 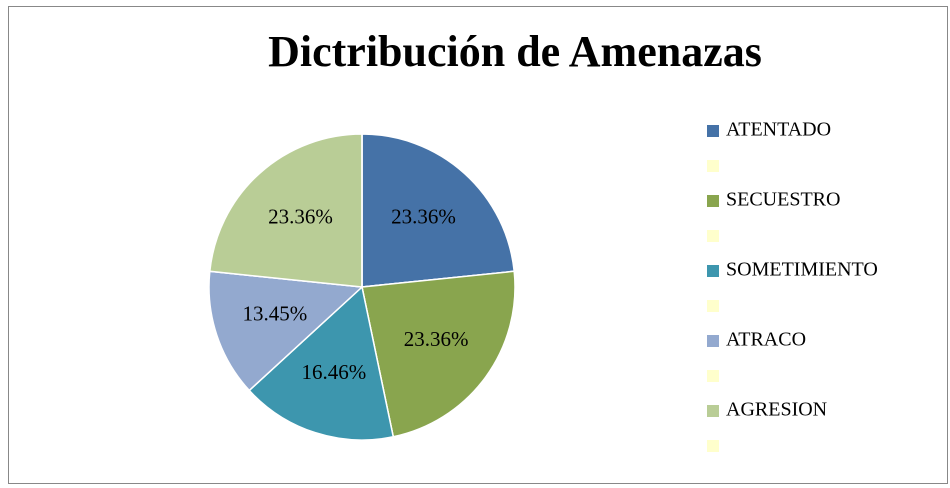 What do you see at coordinates (274, 314) in the screenshot?
I see `data-label: 13.45%` at bounding box center [274, 314].